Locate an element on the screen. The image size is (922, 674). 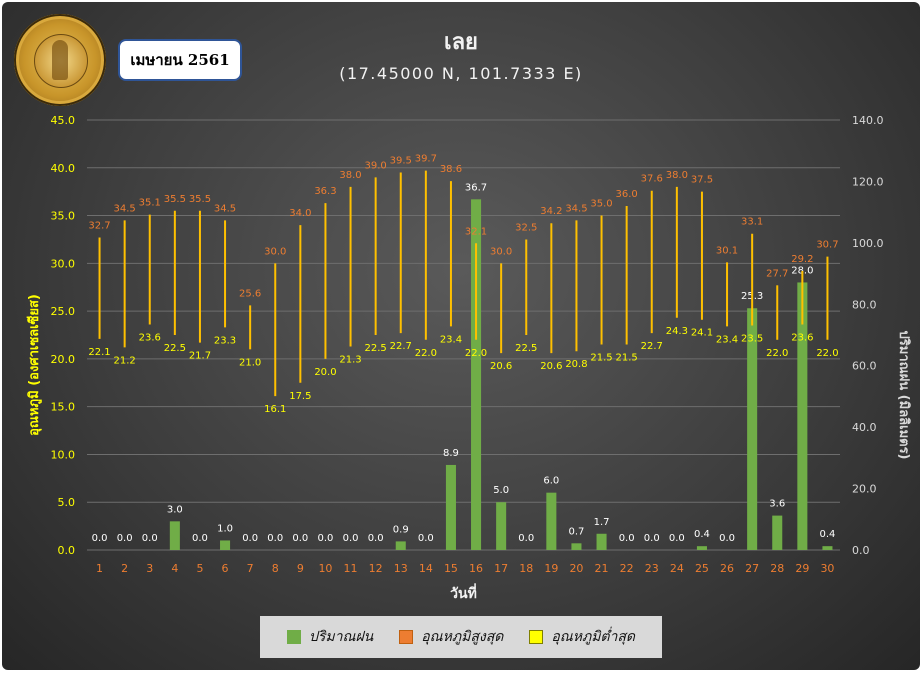
left-tick-label: 30.0 is located at coordinates (63, 263).